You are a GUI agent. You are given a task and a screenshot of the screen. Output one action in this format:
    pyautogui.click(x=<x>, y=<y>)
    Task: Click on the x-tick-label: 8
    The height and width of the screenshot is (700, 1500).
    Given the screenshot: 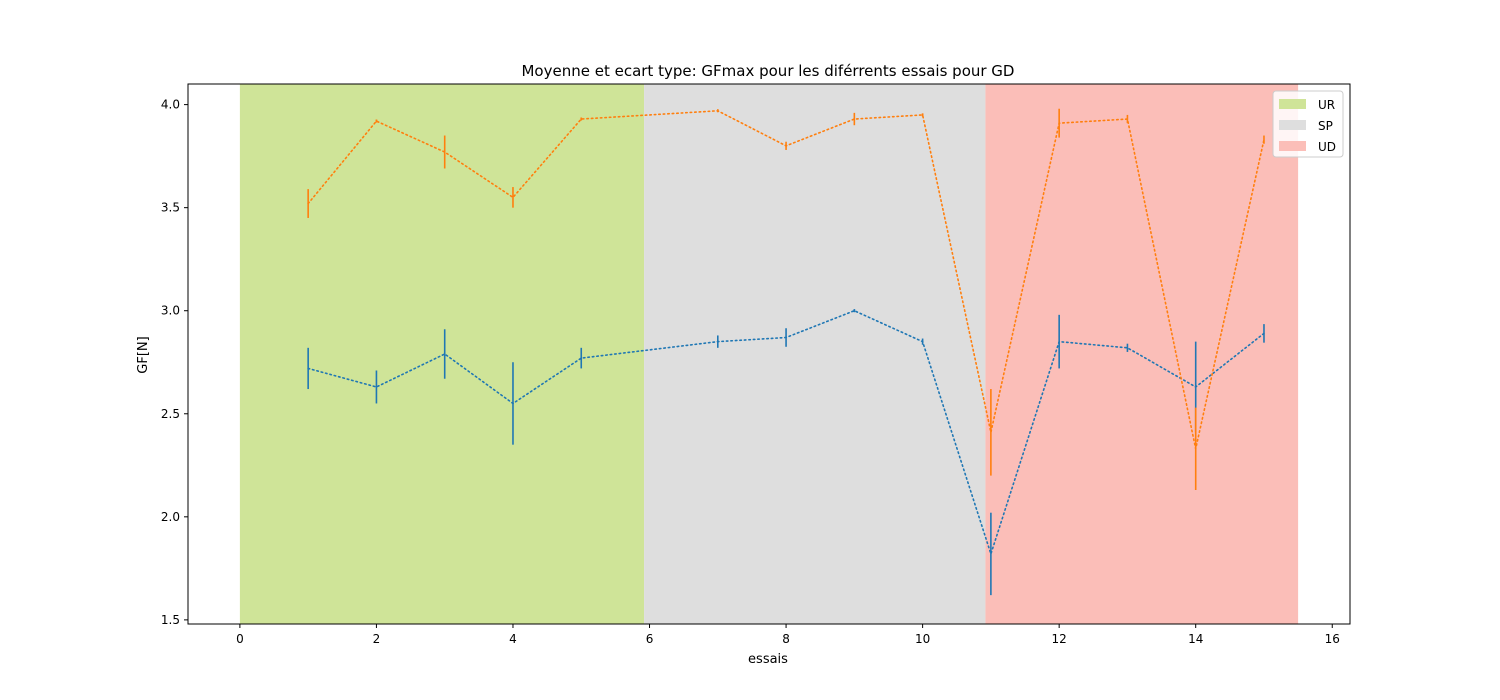 What is the action you would take?
    pyautogui.click(x=786, y=639)
    